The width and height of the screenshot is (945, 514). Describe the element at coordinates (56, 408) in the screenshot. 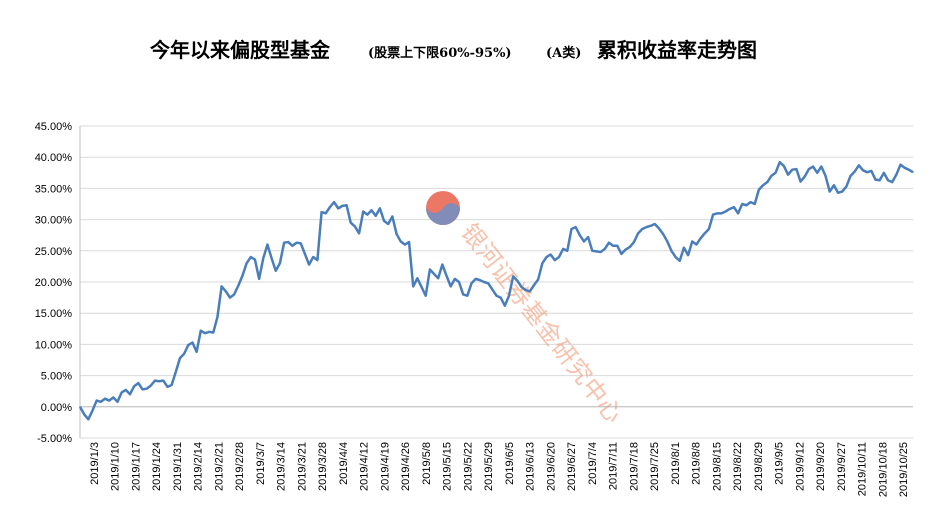

I see `y-tick-label: 0.00%` at that location.